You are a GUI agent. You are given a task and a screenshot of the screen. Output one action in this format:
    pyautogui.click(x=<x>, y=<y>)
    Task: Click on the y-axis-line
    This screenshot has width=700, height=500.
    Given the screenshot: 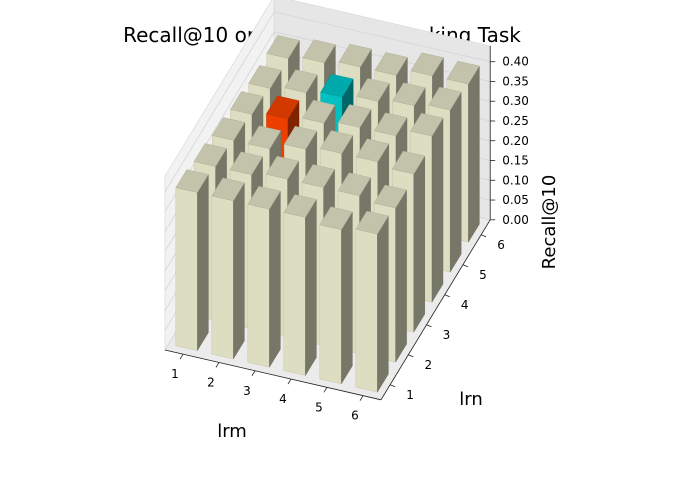 What is the action you would take?
    pyautogui.click(x=435, y=310)
    